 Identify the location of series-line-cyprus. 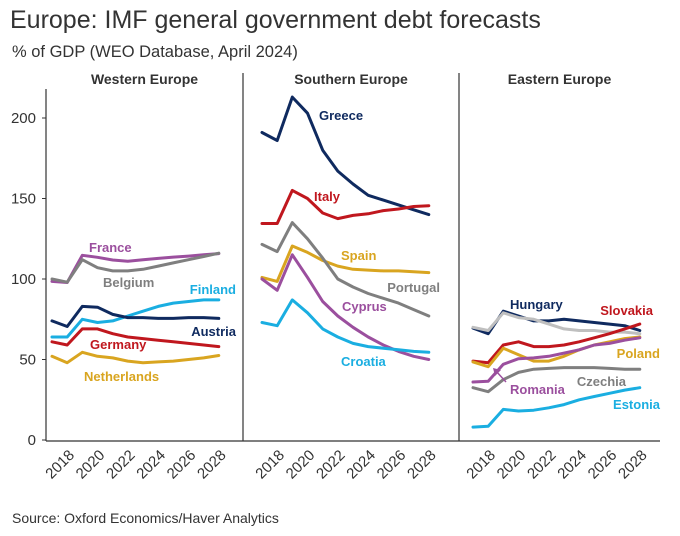
(345, 307).